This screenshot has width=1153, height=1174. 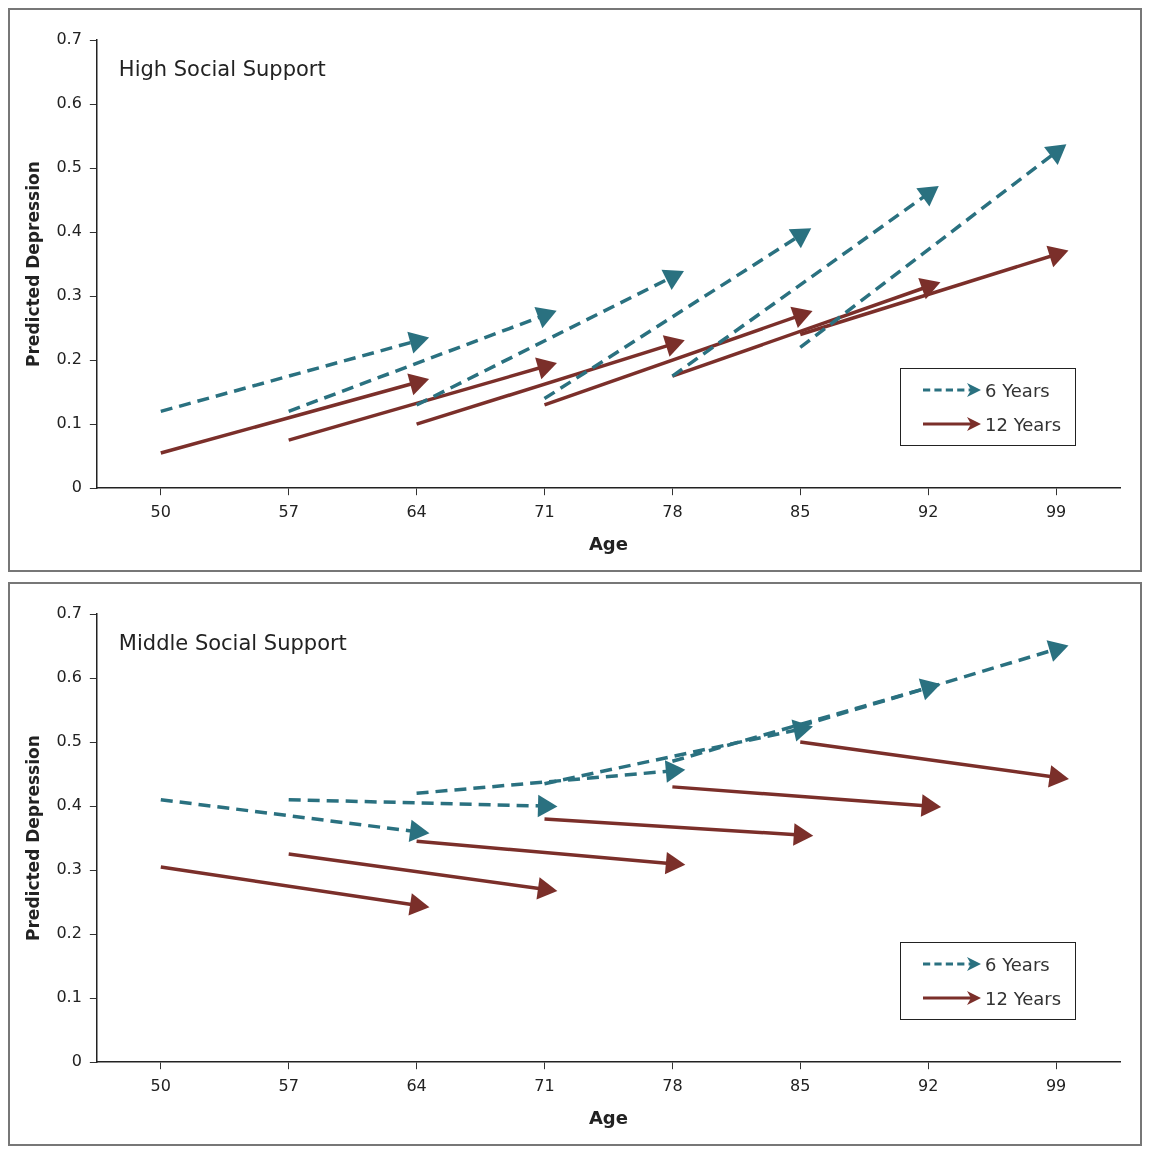 What do you see at coordinates (222, 68) in the screenshot?
I see `text: High Social Support` at bounding box center [222, 68].